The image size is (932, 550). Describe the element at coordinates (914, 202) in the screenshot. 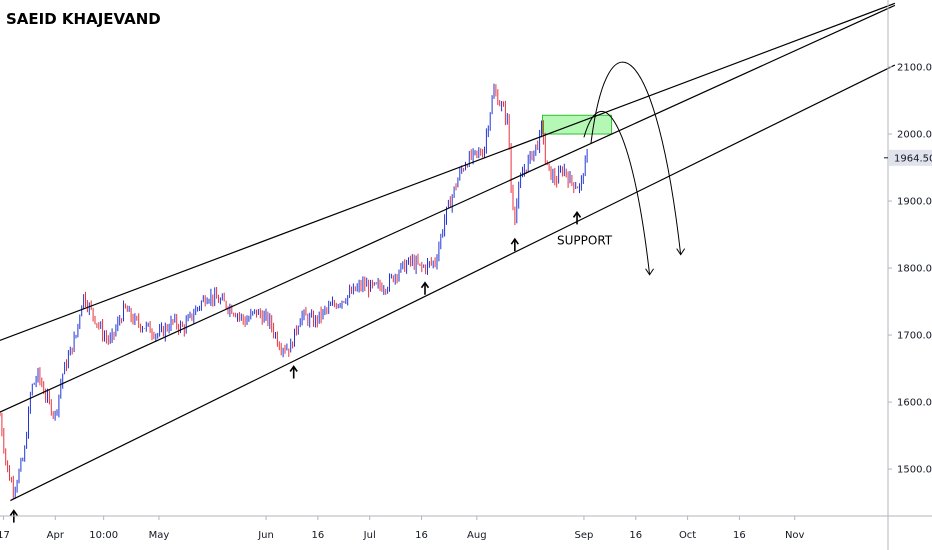

I see `y-tick-label-4: 1900.00` at that location.